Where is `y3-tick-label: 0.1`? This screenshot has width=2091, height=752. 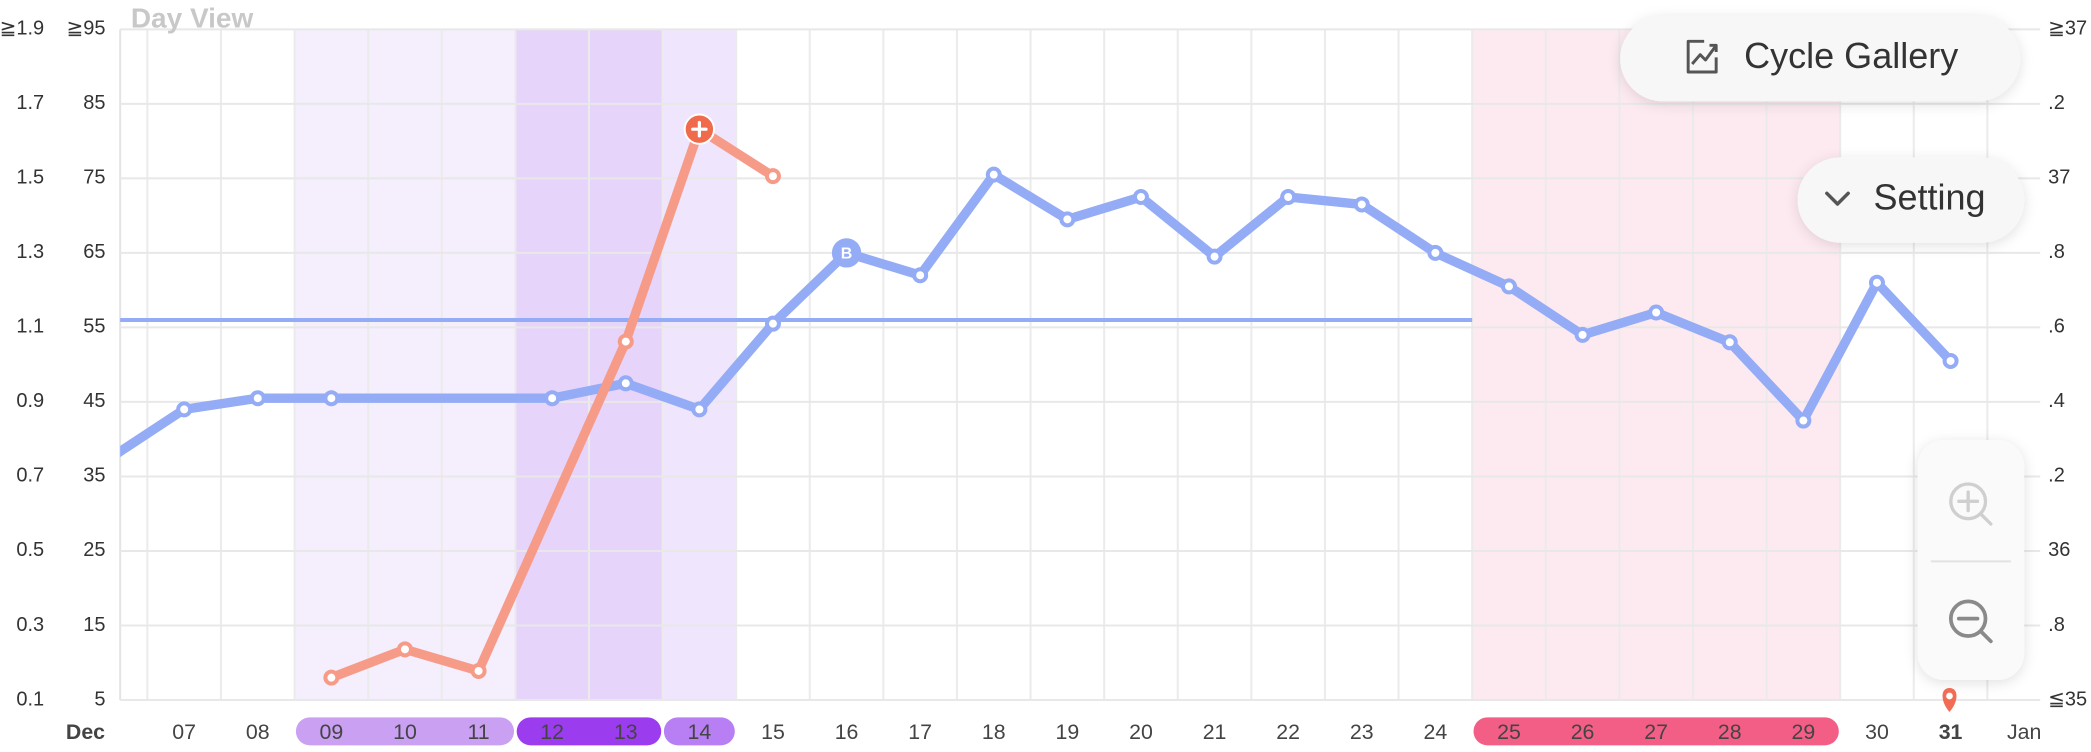
y3-tick-label: 0.1 is located at coordinates (30, 699).